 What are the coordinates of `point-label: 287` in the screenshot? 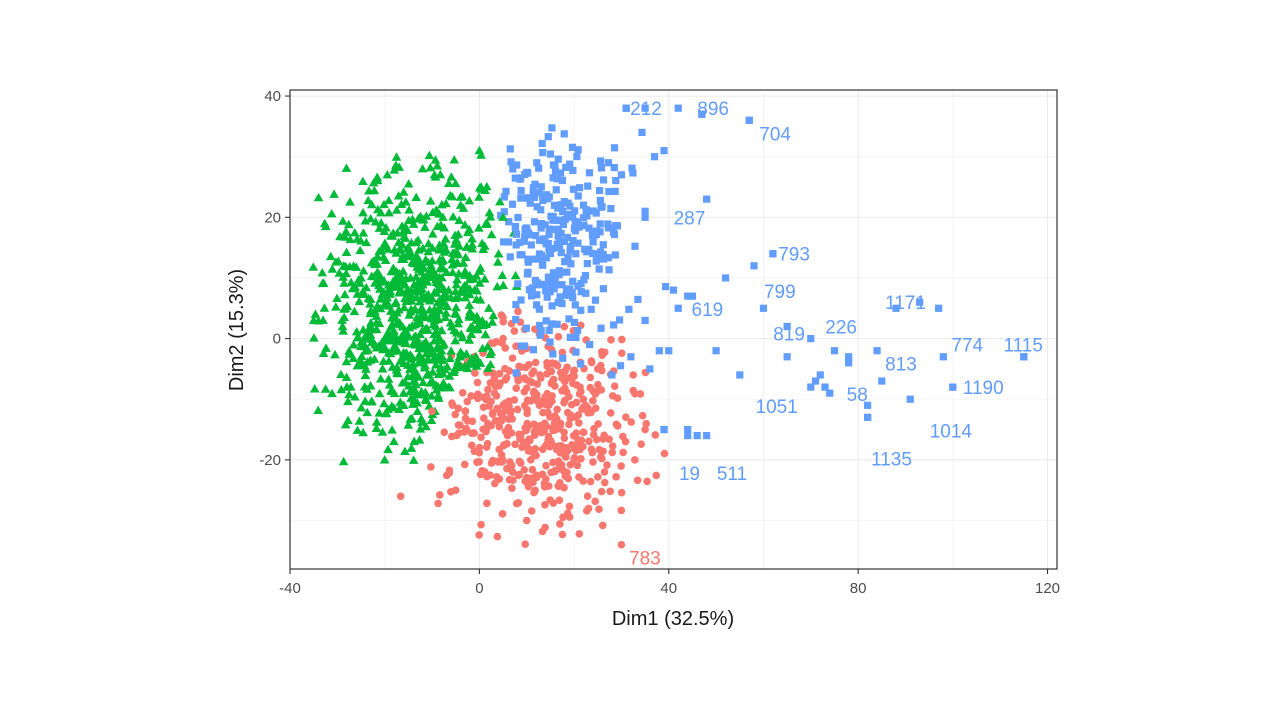 It's located at (690, 218).